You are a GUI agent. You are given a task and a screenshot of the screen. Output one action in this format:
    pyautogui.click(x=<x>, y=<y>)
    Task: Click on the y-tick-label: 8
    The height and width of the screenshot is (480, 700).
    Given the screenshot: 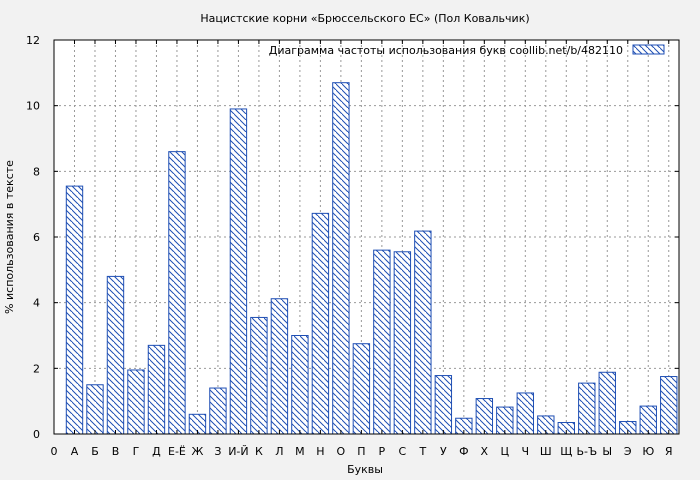 What is the action you would take?
    pyautogui.click(x=36, y=171)
    